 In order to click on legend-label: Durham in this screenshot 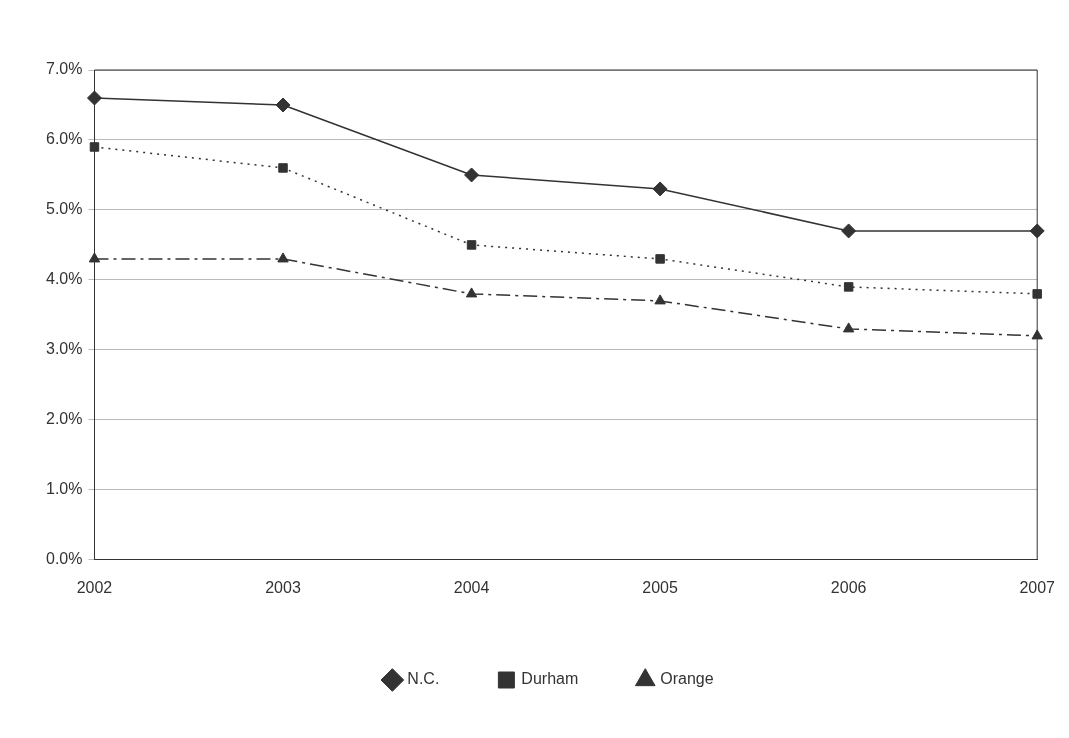, I will do `click(550, 679)`.